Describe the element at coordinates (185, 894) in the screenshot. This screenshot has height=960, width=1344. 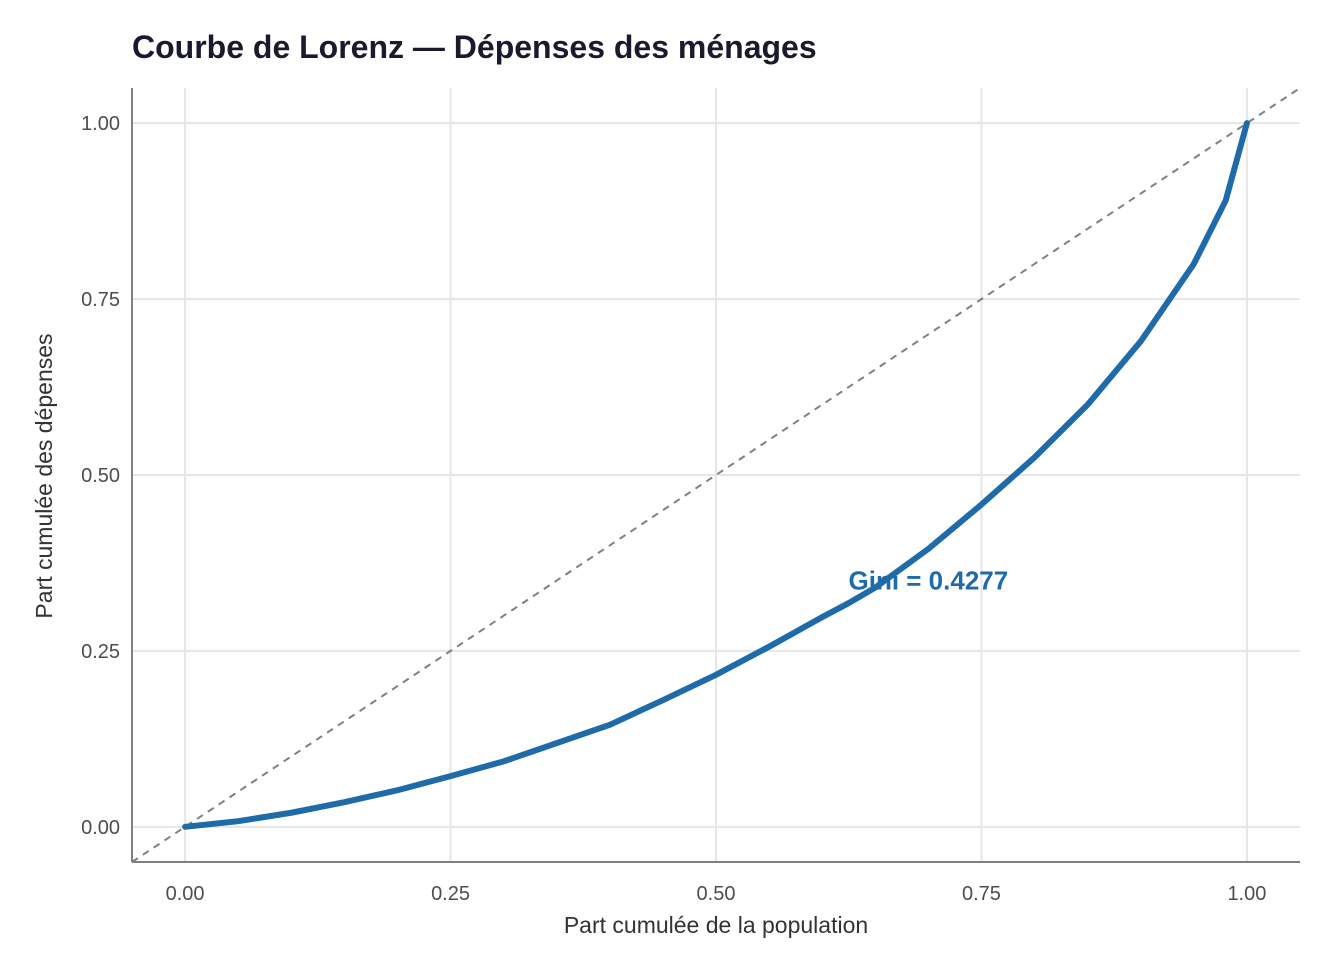
I see `x-tick-label: 0.00` at that location.